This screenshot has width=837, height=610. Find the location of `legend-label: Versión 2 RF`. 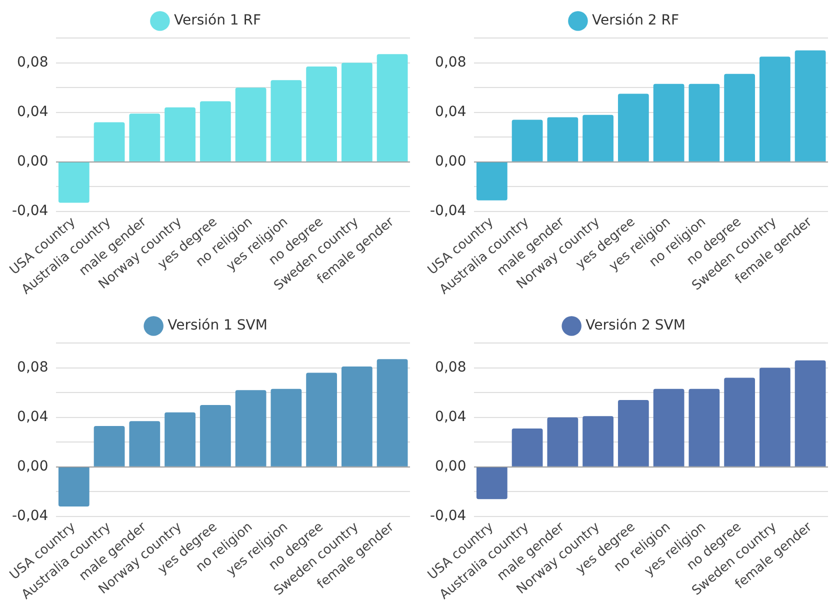

legend-label: Versión 2 RF is located at coordinates (636, 20).